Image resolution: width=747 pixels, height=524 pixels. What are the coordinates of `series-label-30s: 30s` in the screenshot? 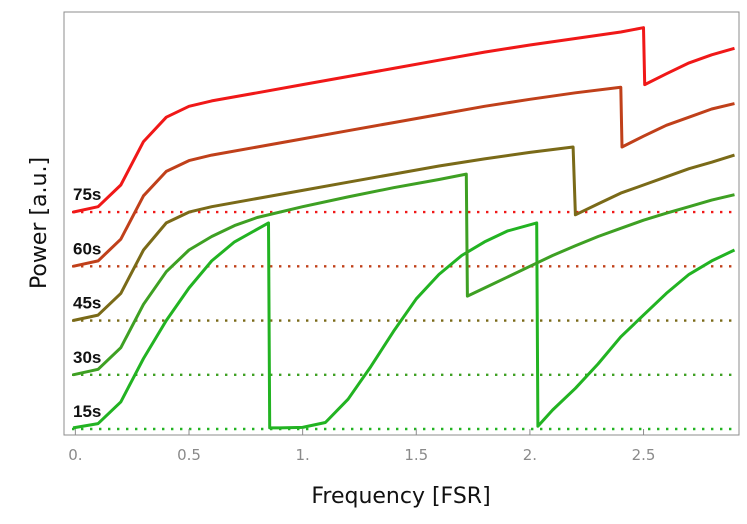 It's located at (87, 357).